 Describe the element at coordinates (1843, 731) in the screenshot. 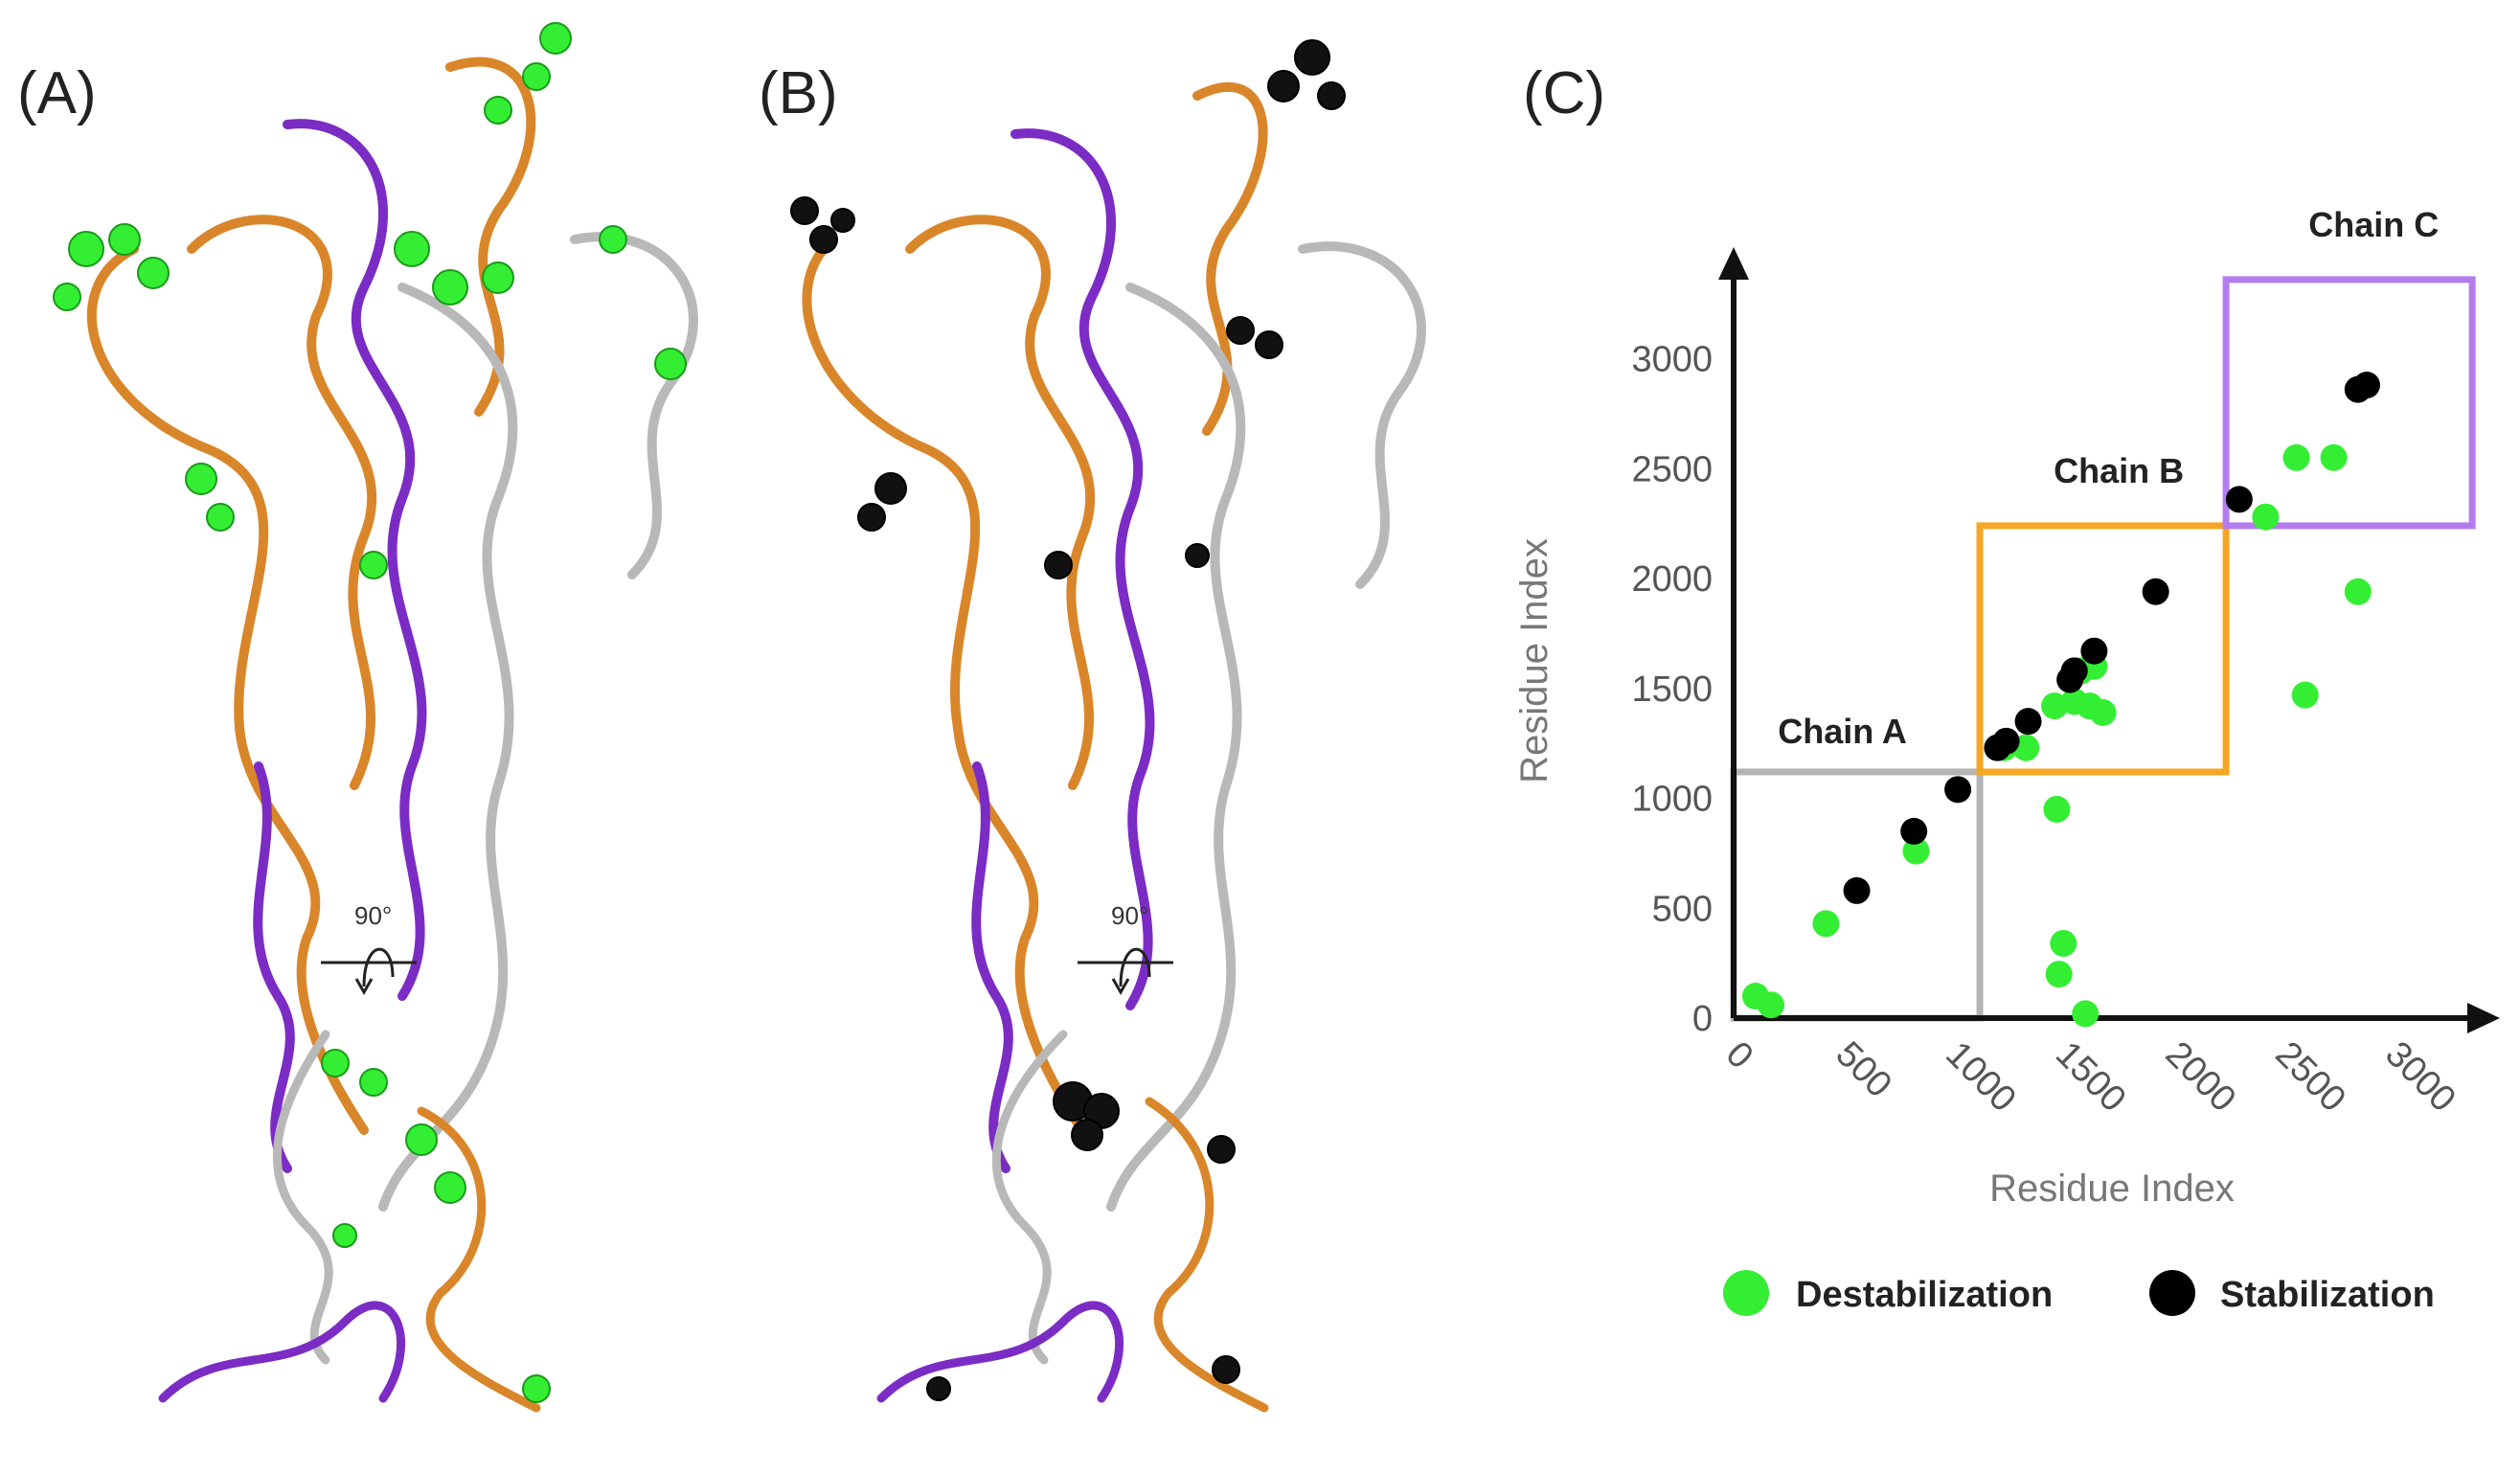

I see `chain-region-label: Chain A` at that location.